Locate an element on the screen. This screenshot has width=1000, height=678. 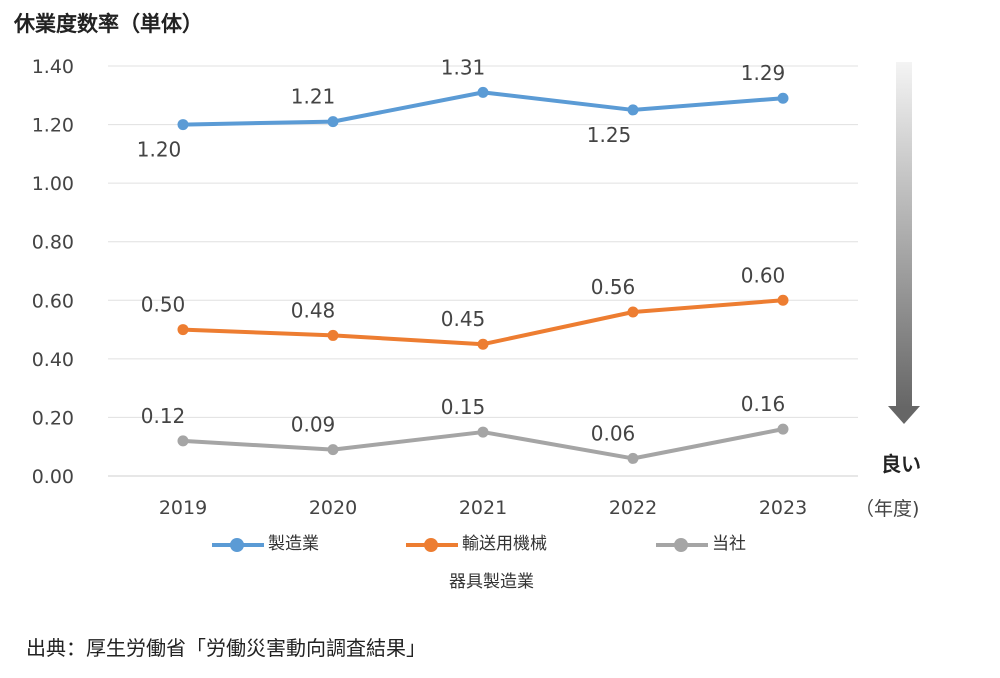
data-point-company-2022 is located at coordinates (633, 458).